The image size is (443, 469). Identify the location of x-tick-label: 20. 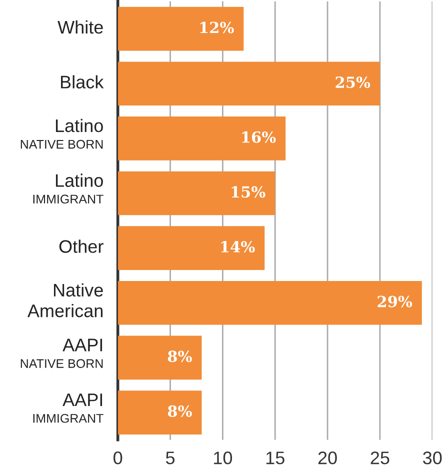
(327, 458).